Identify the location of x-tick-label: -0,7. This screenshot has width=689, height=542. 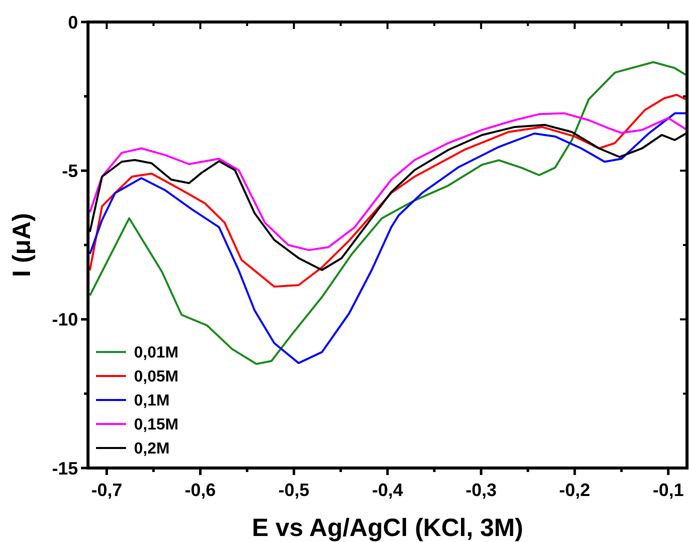
(106, 490).